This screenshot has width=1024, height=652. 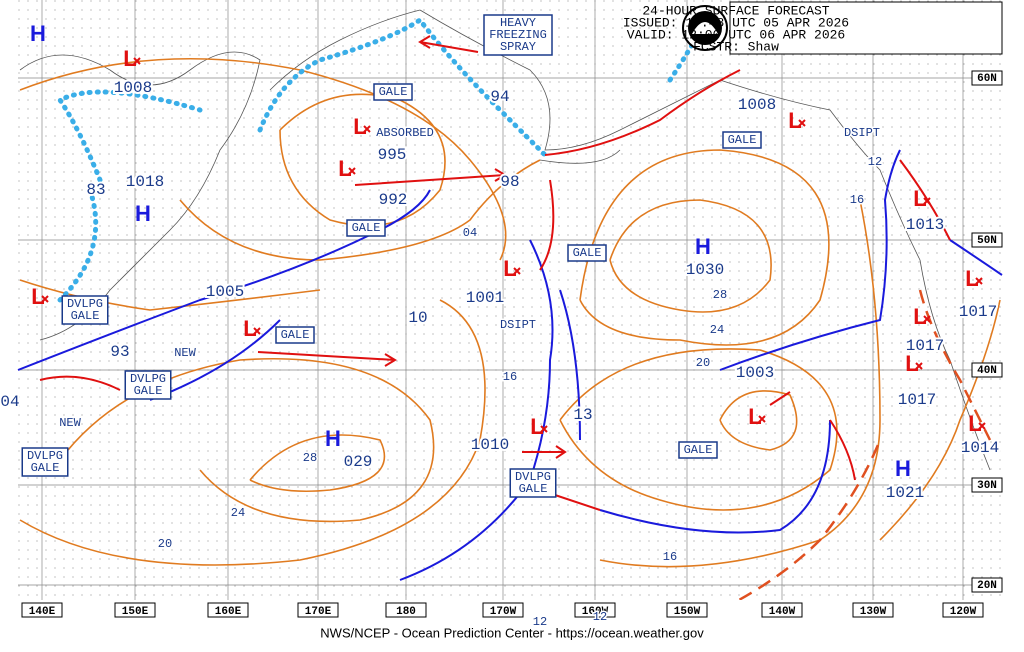 I want to click on longitude-label: 150E, so click(x=135, y=612).